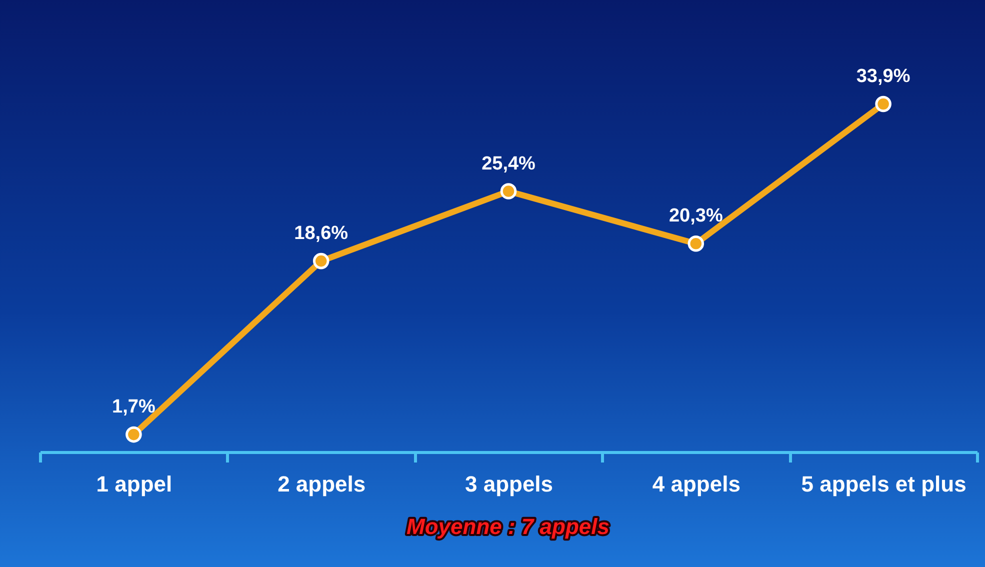 This screenshot has height=567, width=985. Describe the element at coordinates (134, 484) in the screenshot. I see `x-tick-label: 1 appel` at that location.